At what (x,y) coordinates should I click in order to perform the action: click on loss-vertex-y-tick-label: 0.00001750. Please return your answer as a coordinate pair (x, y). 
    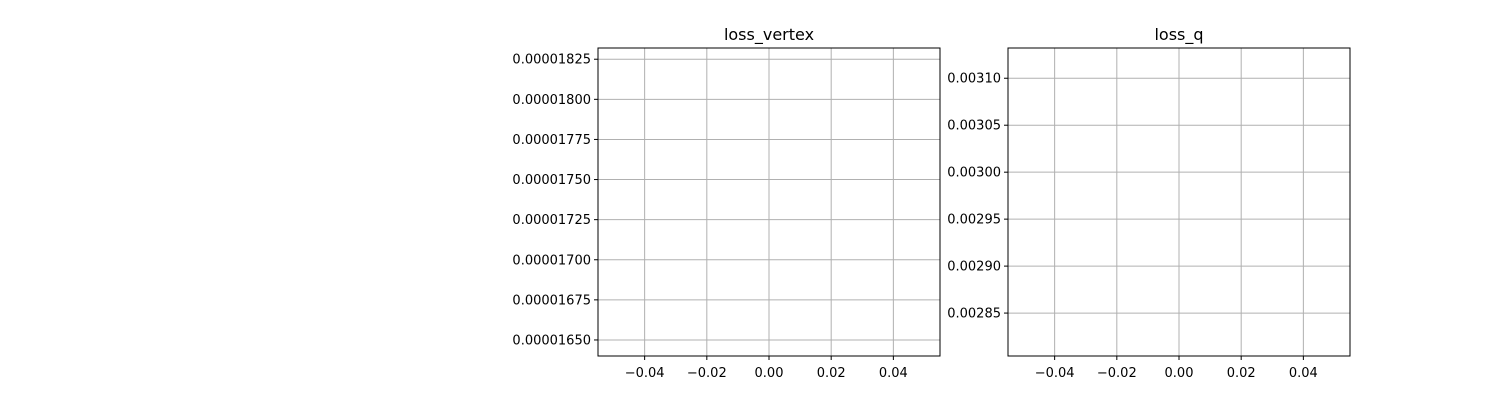
    Looking at the image, I should click on (551, 180).